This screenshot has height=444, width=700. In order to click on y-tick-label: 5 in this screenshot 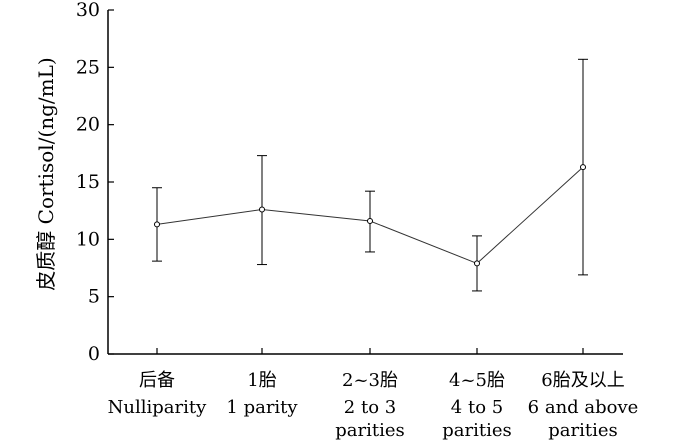, I will do `click(94, 297)`.